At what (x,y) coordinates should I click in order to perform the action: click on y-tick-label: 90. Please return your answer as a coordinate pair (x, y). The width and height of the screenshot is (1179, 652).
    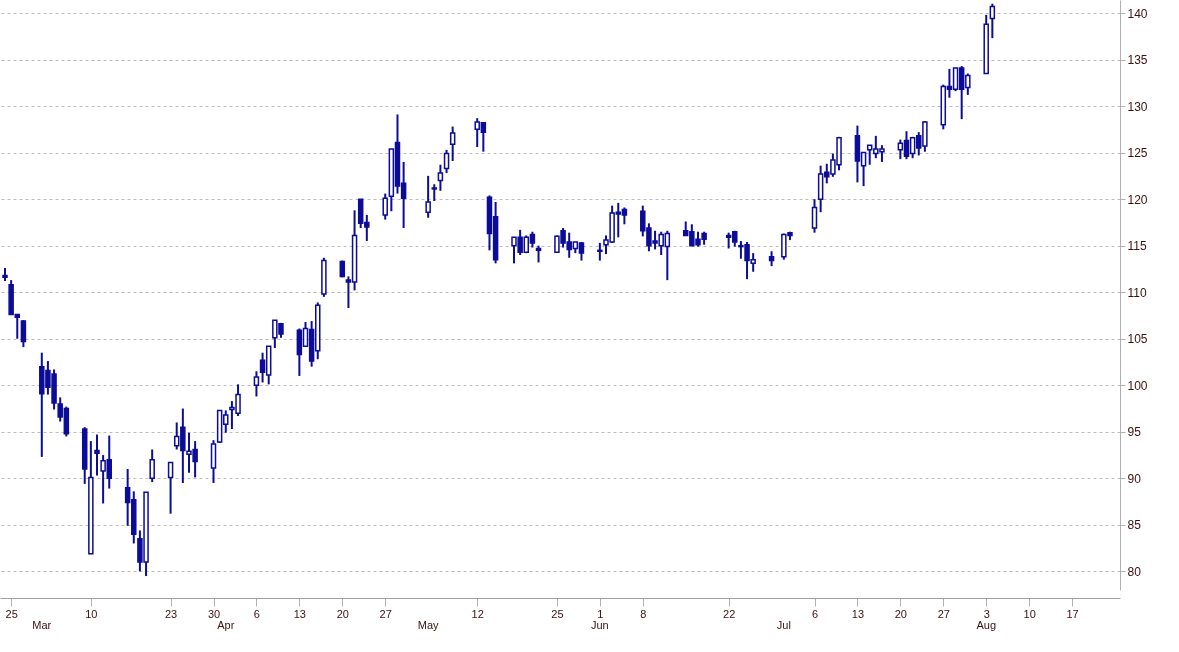
    Looking at the image, I should click on (1134, 478).